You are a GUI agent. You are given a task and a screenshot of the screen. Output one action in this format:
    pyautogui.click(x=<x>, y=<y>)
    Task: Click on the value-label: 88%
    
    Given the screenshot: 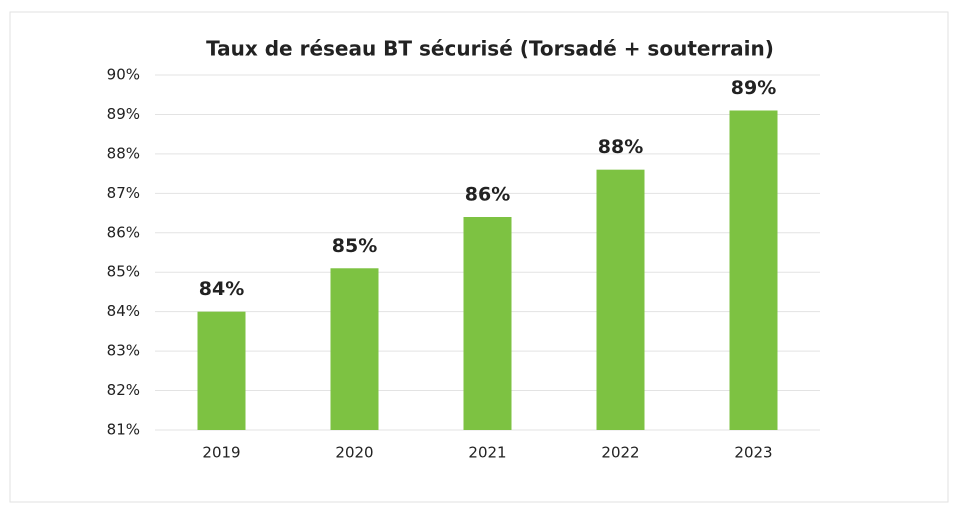 What is the action you would take?
    pyautogui.click(x=620, y=147)
    